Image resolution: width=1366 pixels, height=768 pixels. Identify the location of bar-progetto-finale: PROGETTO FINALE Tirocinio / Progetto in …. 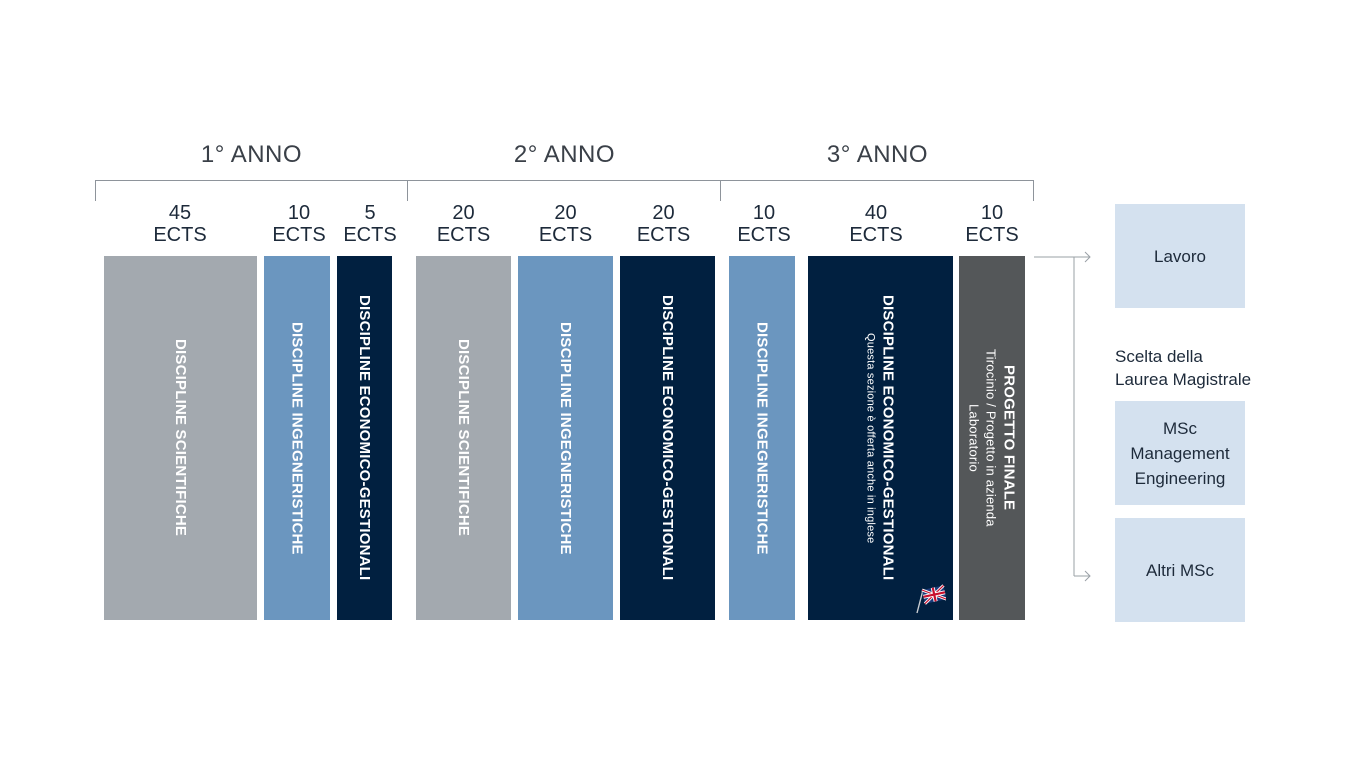
(992, 438).